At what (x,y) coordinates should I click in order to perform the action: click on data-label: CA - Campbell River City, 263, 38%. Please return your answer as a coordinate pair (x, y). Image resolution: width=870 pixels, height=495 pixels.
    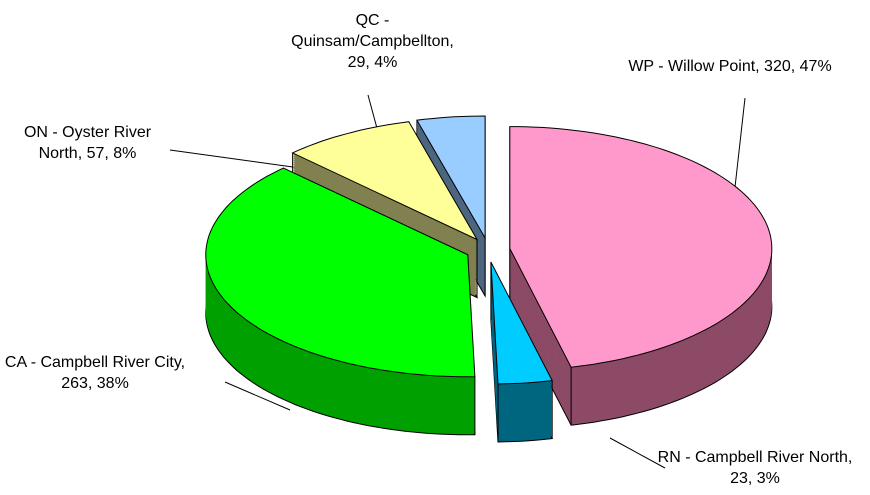
    Looking at the image, I should click on (95, 373).